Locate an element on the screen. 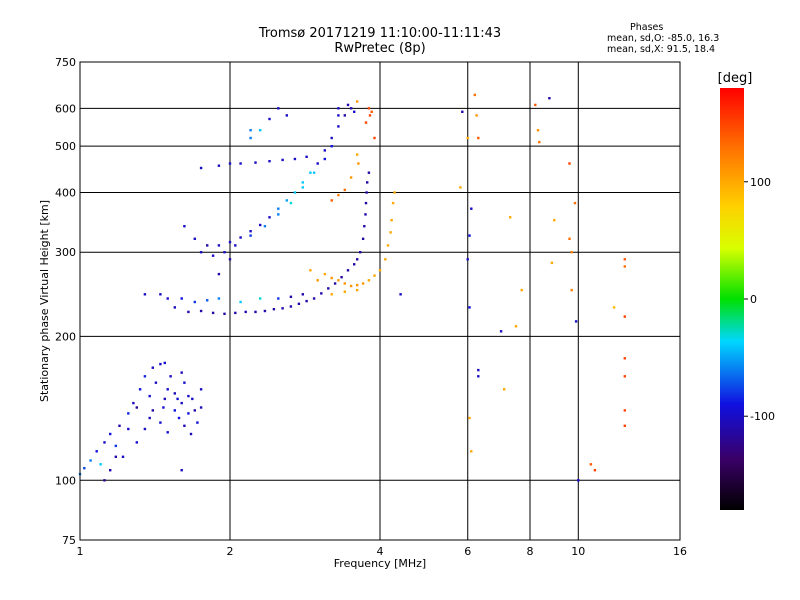  colorbar-ticks: 100 0 -100 is located at coordinates (759, 299).